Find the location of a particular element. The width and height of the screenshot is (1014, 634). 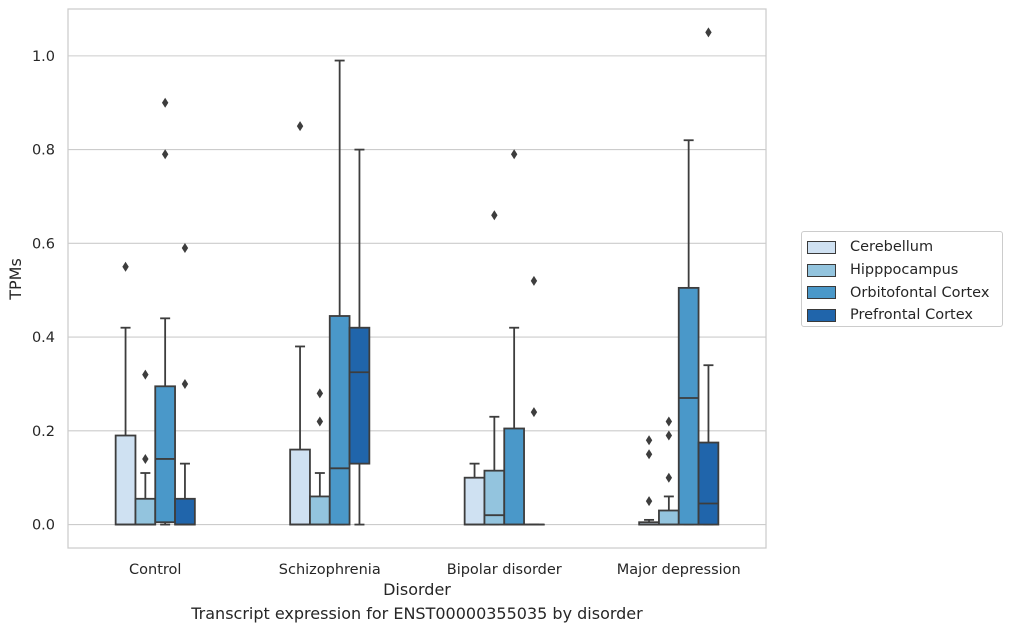

y-tick-label: 1.0 is located at coordinates (43, 57).